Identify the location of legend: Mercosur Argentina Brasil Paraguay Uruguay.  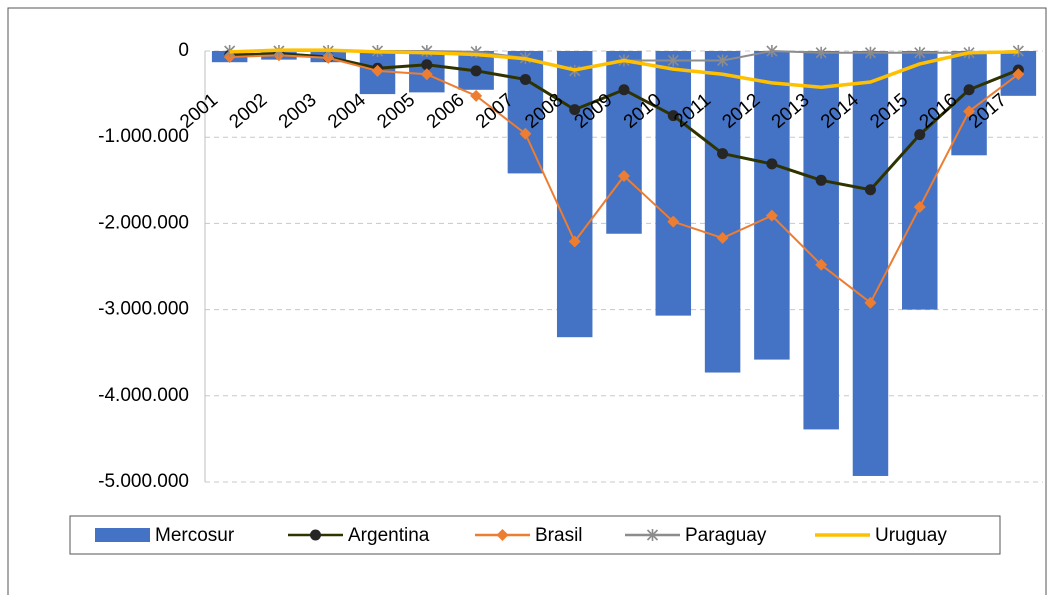
(535, 535).